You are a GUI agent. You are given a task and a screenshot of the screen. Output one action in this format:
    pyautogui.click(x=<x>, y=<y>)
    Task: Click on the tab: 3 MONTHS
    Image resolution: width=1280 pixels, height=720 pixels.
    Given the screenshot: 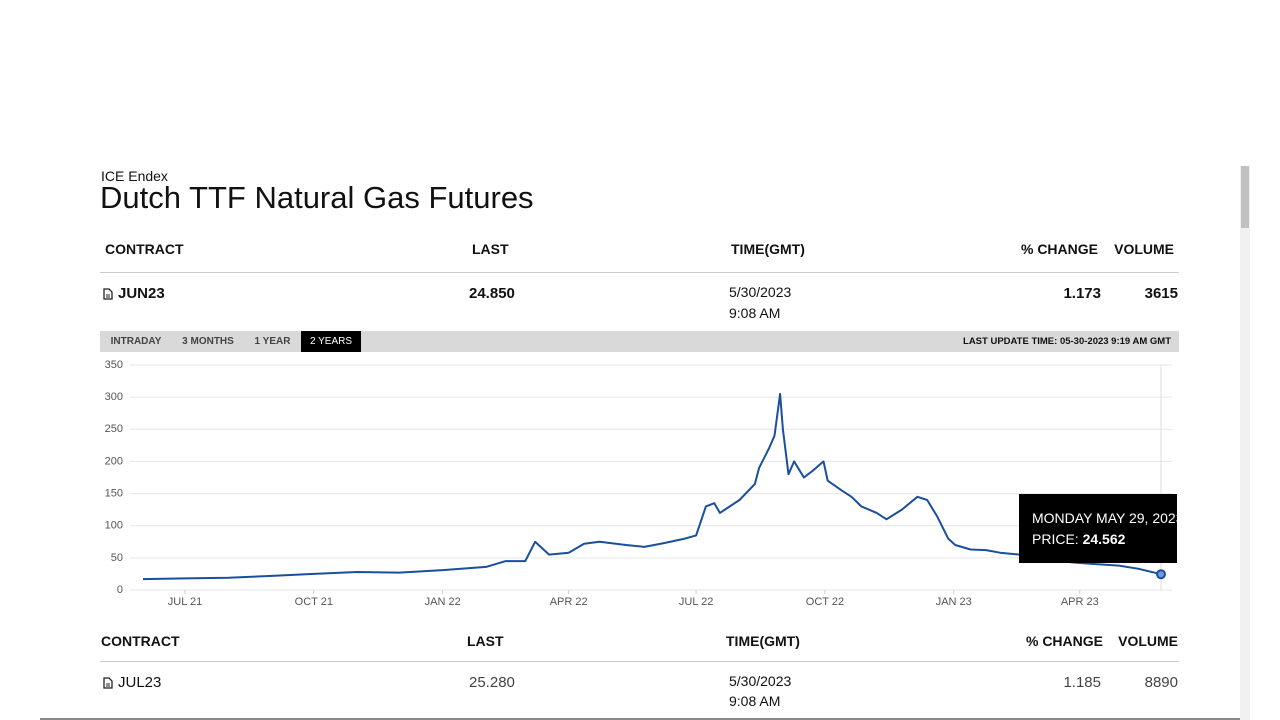 What is the action you would take?
    pyautogui.click(x=208, y=341)
    